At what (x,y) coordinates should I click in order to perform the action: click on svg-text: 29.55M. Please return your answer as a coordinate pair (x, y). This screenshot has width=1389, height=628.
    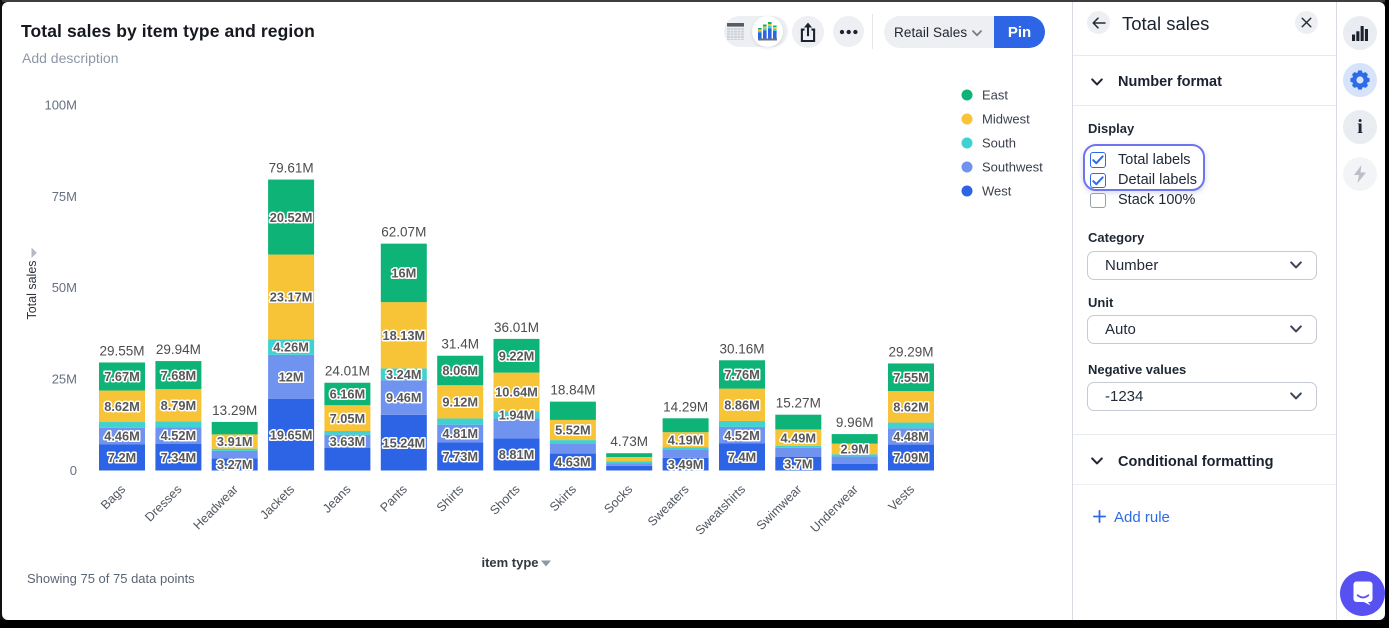
    Looking at the image, I should click on (121, 351).